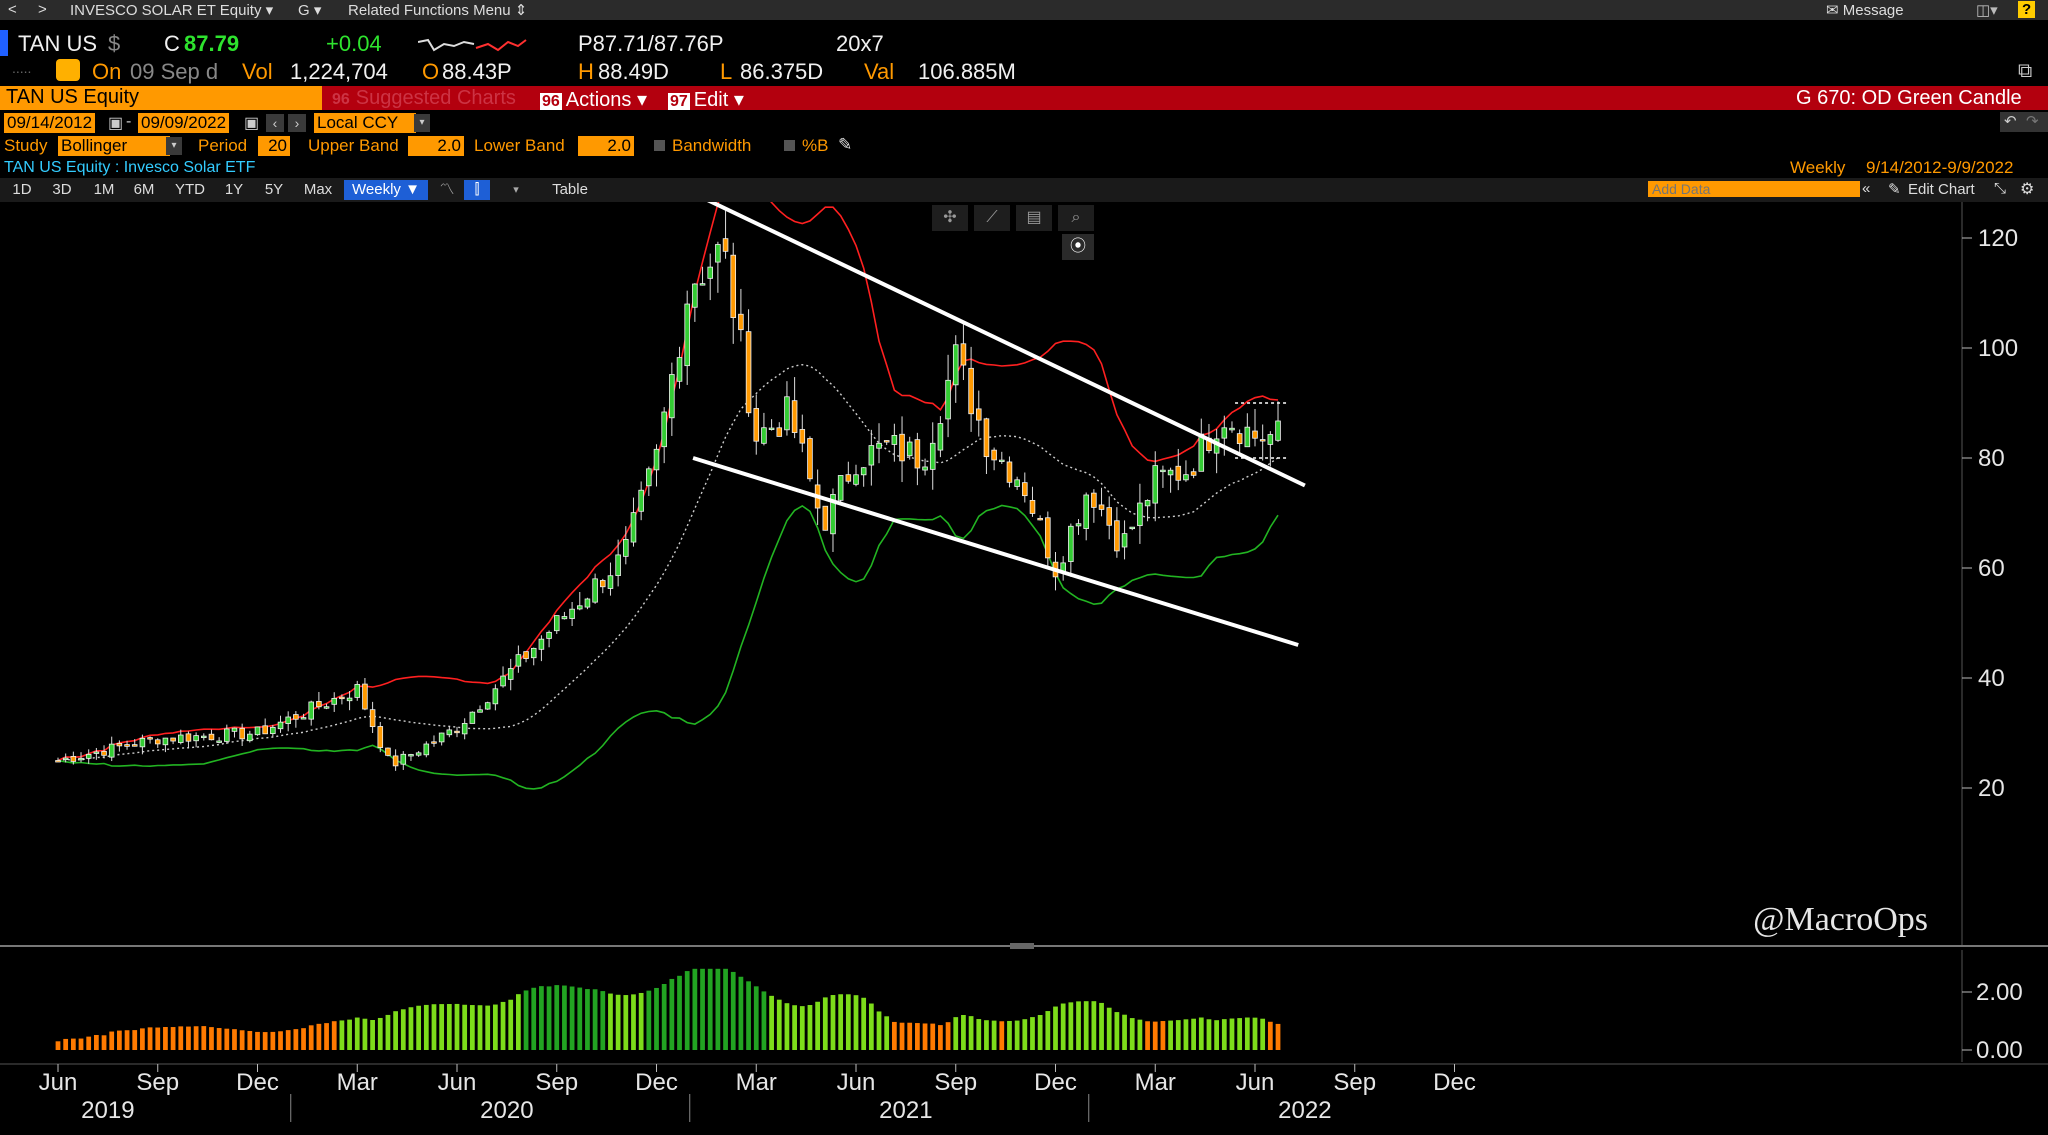 The height and width of the screenshot is (1135, 2048). What do you see at coordinates (992, 218) in the screenshot?
I see `draw-line-icon: ⟋` at bounding box center [992, 218].